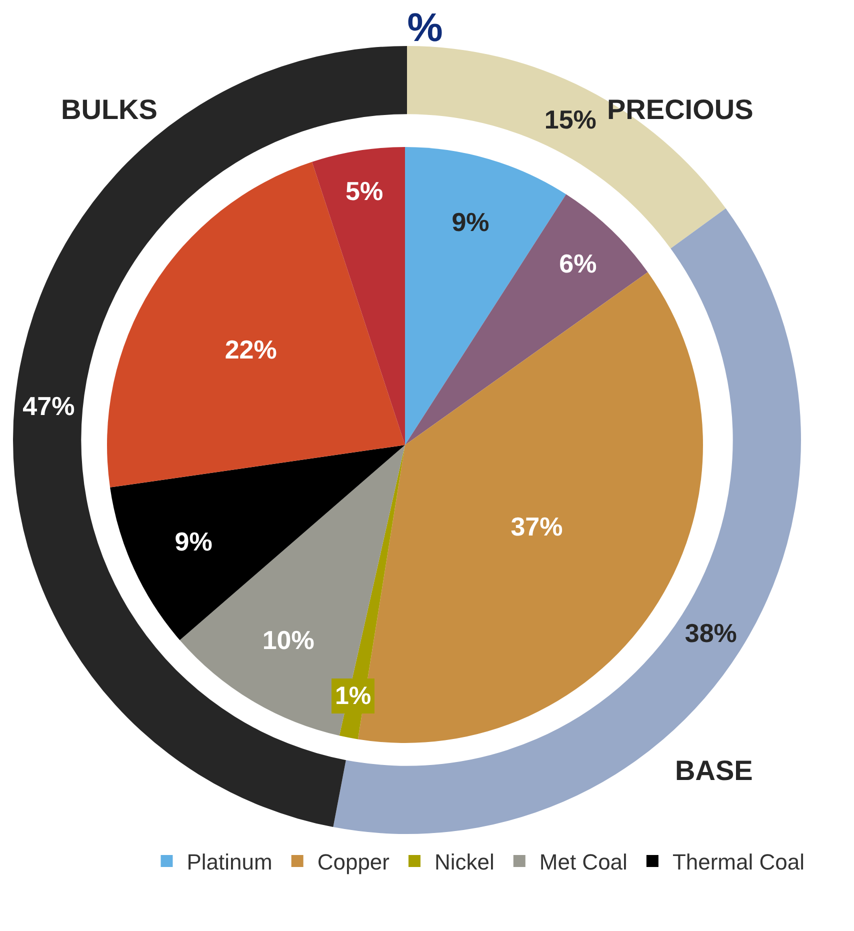  What do you see at coordinates (229, 862) in the screenshot?
I see `legend-label: Platinum` at bounding box center [229, 862].